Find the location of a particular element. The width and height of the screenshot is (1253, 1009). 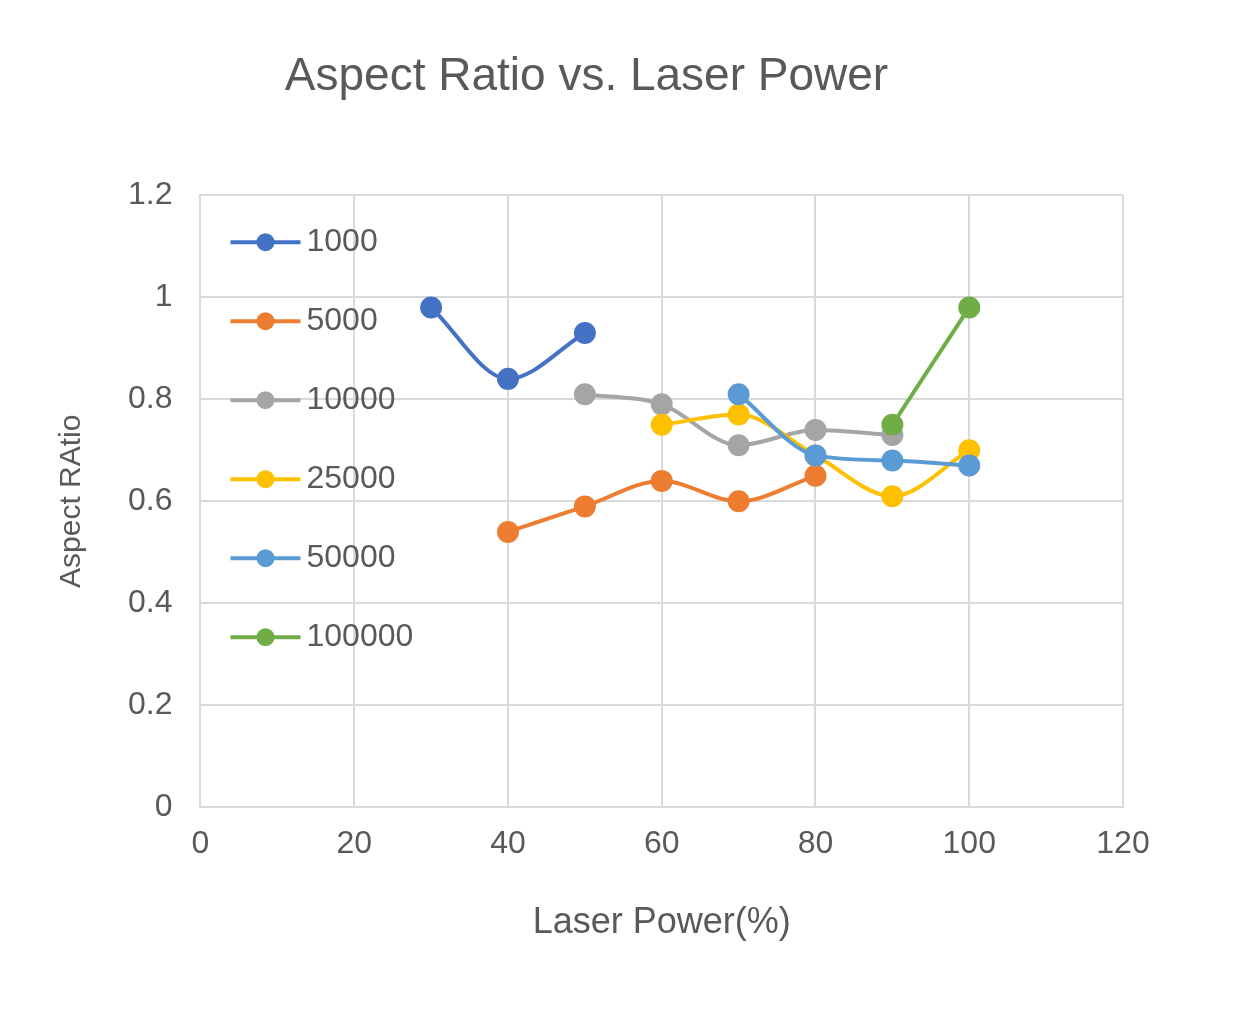

legend-label: 10000 is located at coordinates (351, 398).